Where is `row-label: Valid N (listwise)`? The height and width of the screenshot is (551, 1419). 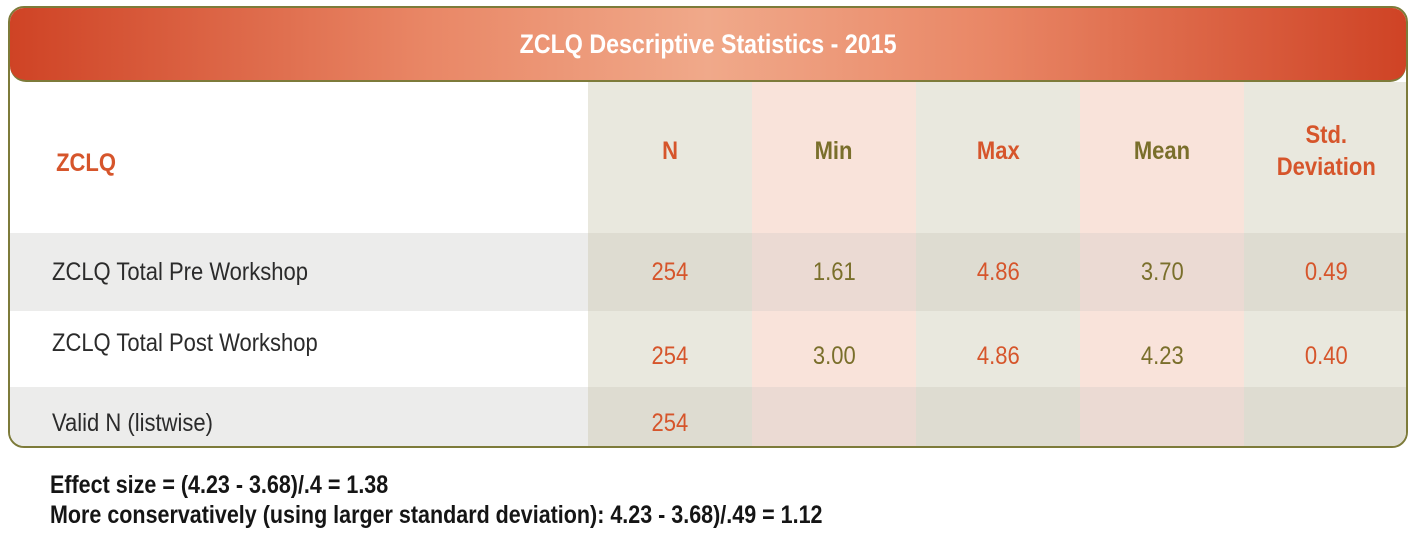 row-label: Valid N (listwise) is located at coordinates (299, 416).